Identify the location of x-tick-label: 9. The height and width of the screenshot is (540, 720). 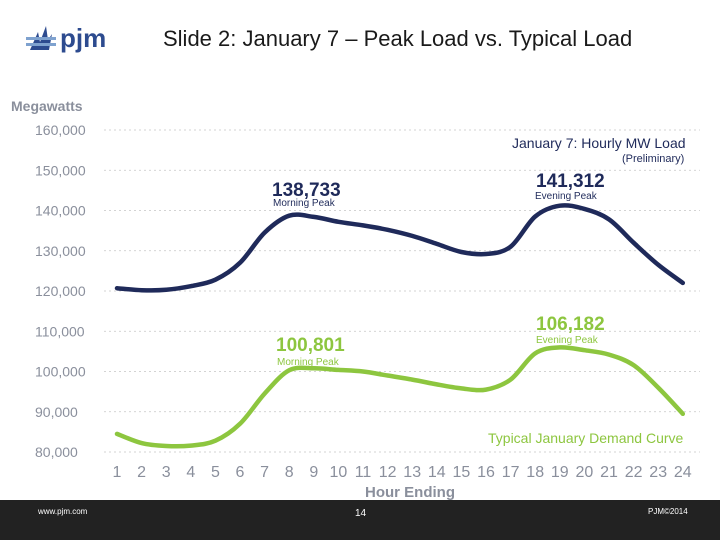
(313, 472).